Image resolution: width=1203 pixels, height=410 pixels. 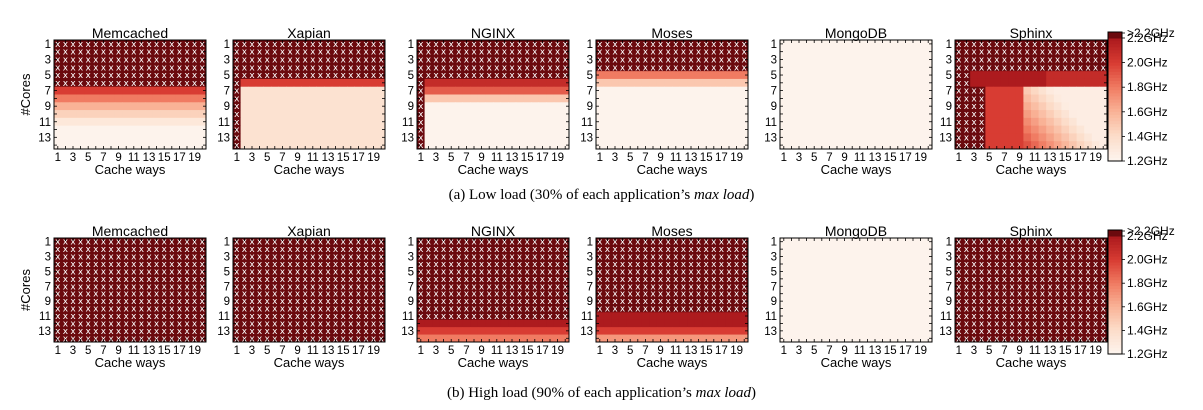 What do you see at coordinates (856, 169) in the screenshot?
I see `x-axis-label: Cache ways` at bounding box center [856, 169].